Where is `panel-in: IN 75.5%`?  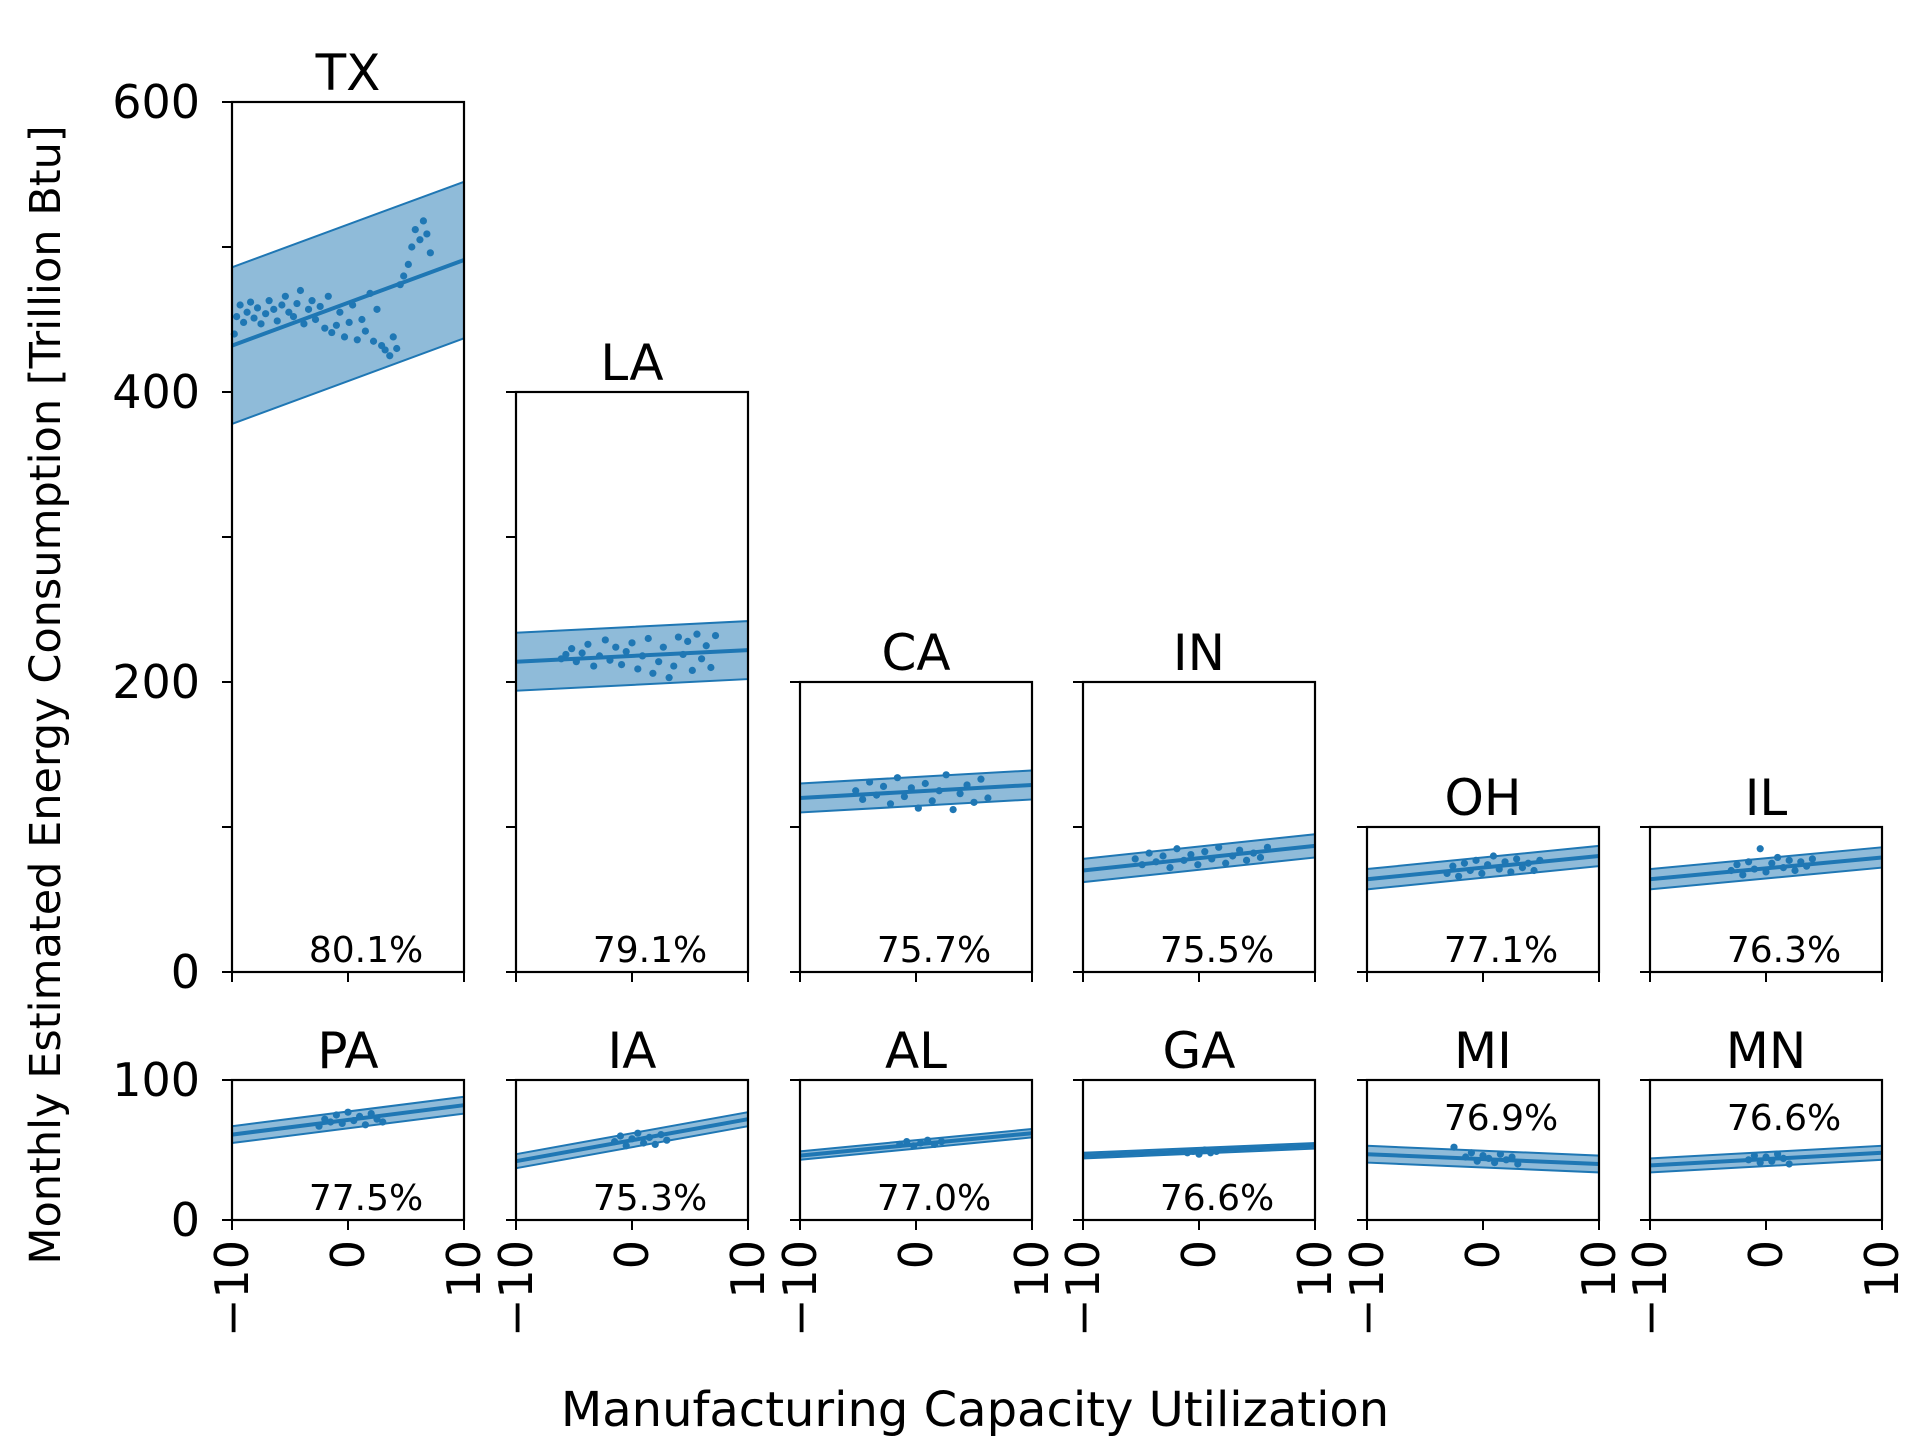
panel-in: IN 75.5% is located at coordinates (1195, 803).